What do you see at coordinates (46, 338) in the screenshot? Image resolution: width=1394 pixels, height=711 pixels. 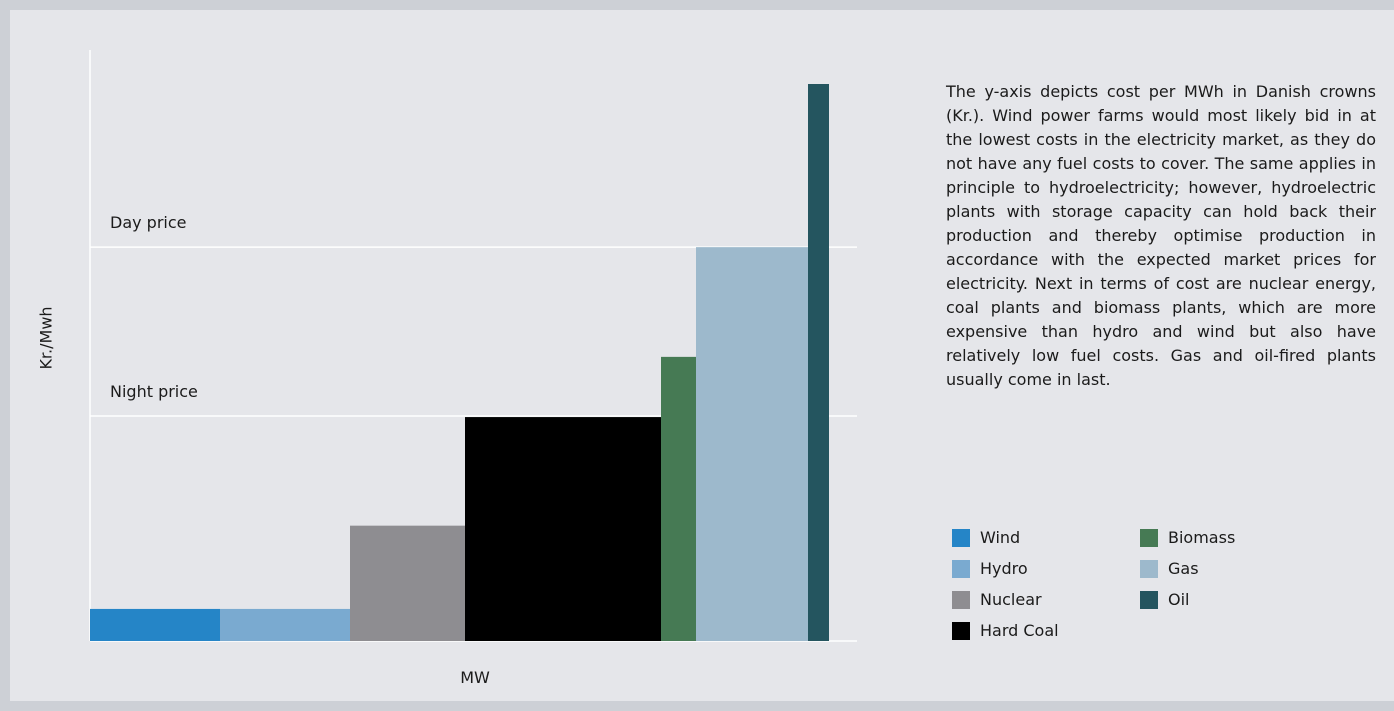 I see `y-axis-label: Kr./Mwh` at bounding box center [46, 338].